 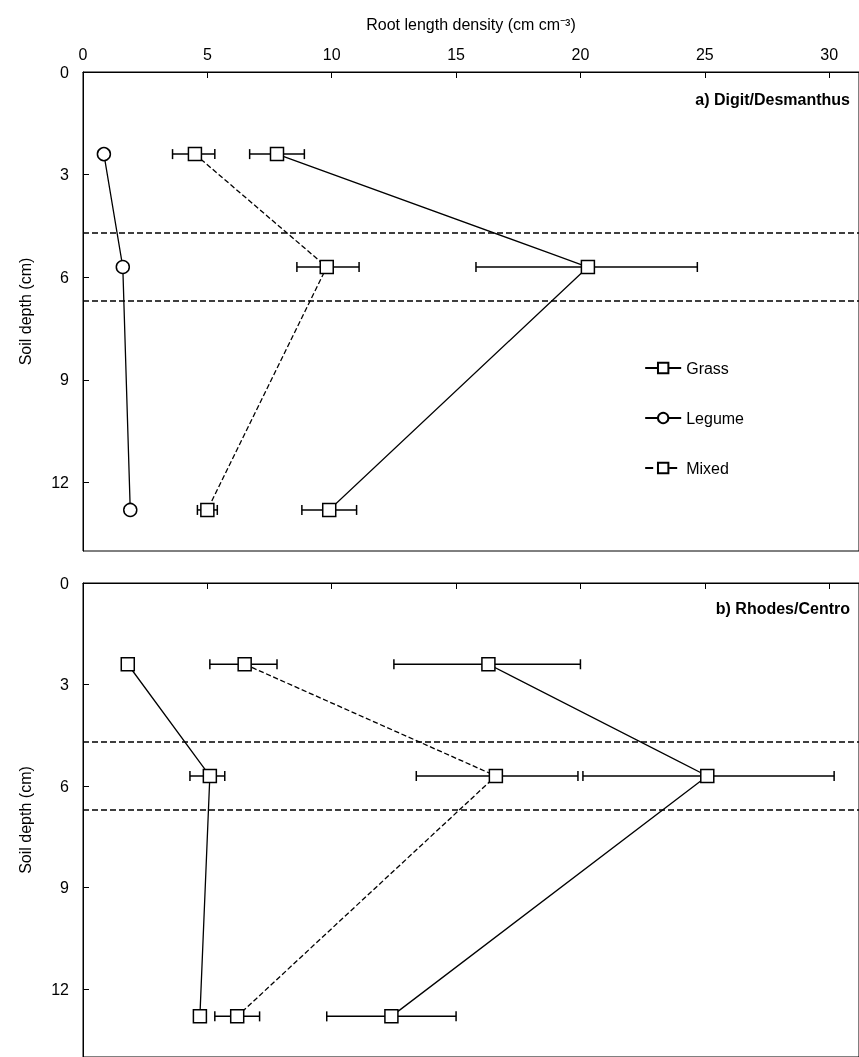 I want to click on x-tick-label: 5, so click(x=207, y=54).